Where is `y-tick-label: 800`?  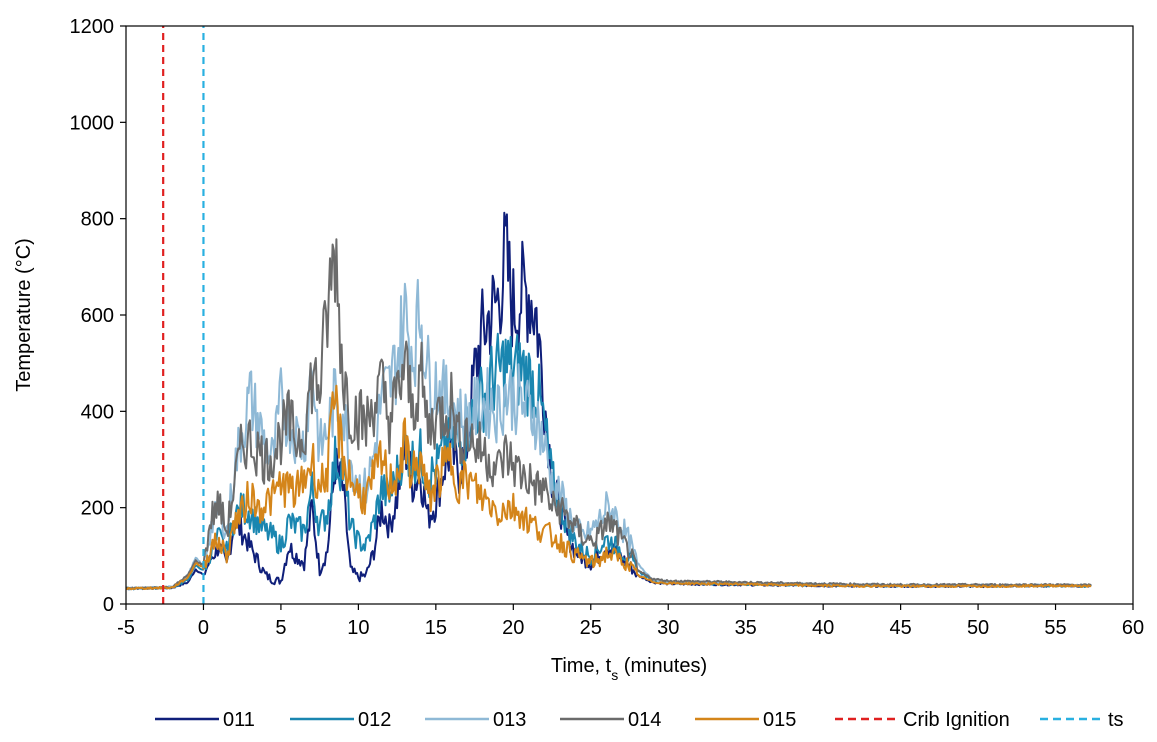 y-tick-label: 800 is located at coordinates (97, 220).